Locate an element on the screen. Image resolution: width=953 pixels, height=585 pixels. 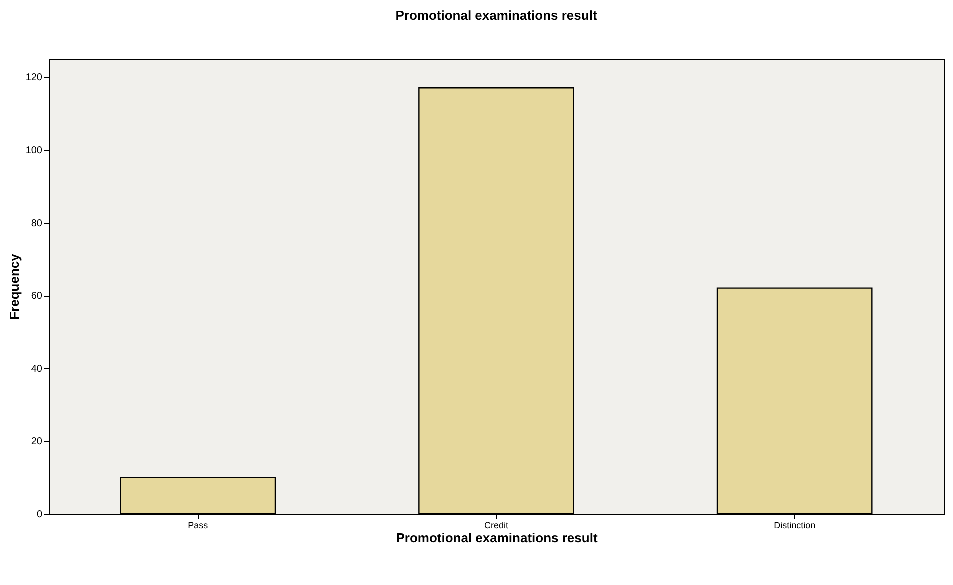
x-tick-label: Credit is located at coordinates (496, 525).